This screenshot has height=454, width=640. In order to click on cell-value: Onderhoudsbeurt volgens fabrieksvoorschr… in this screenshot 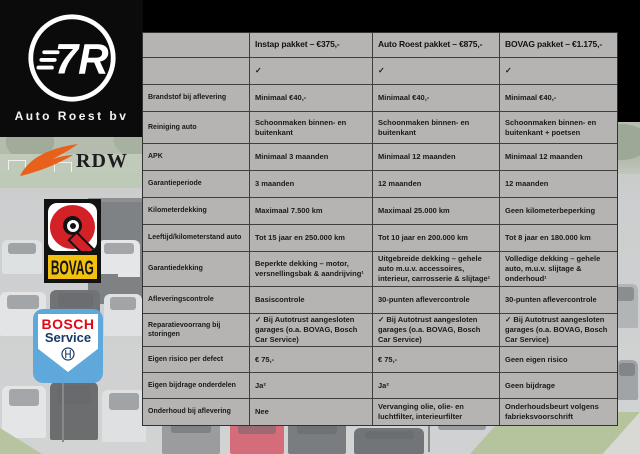, I will do `click(558, 412)`.